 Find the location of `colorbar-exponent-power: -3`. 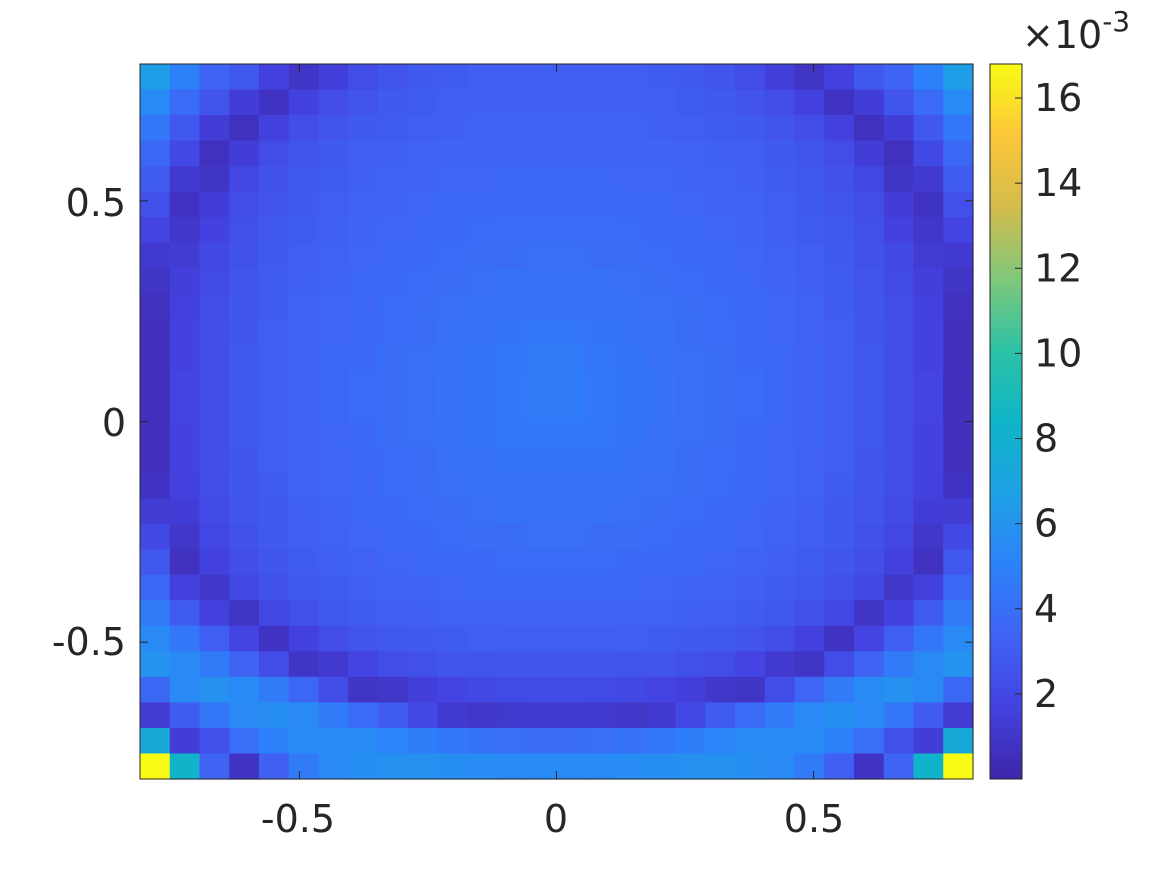

colorbar-exponent-power: -3 is located at coordinates (1116, 21).